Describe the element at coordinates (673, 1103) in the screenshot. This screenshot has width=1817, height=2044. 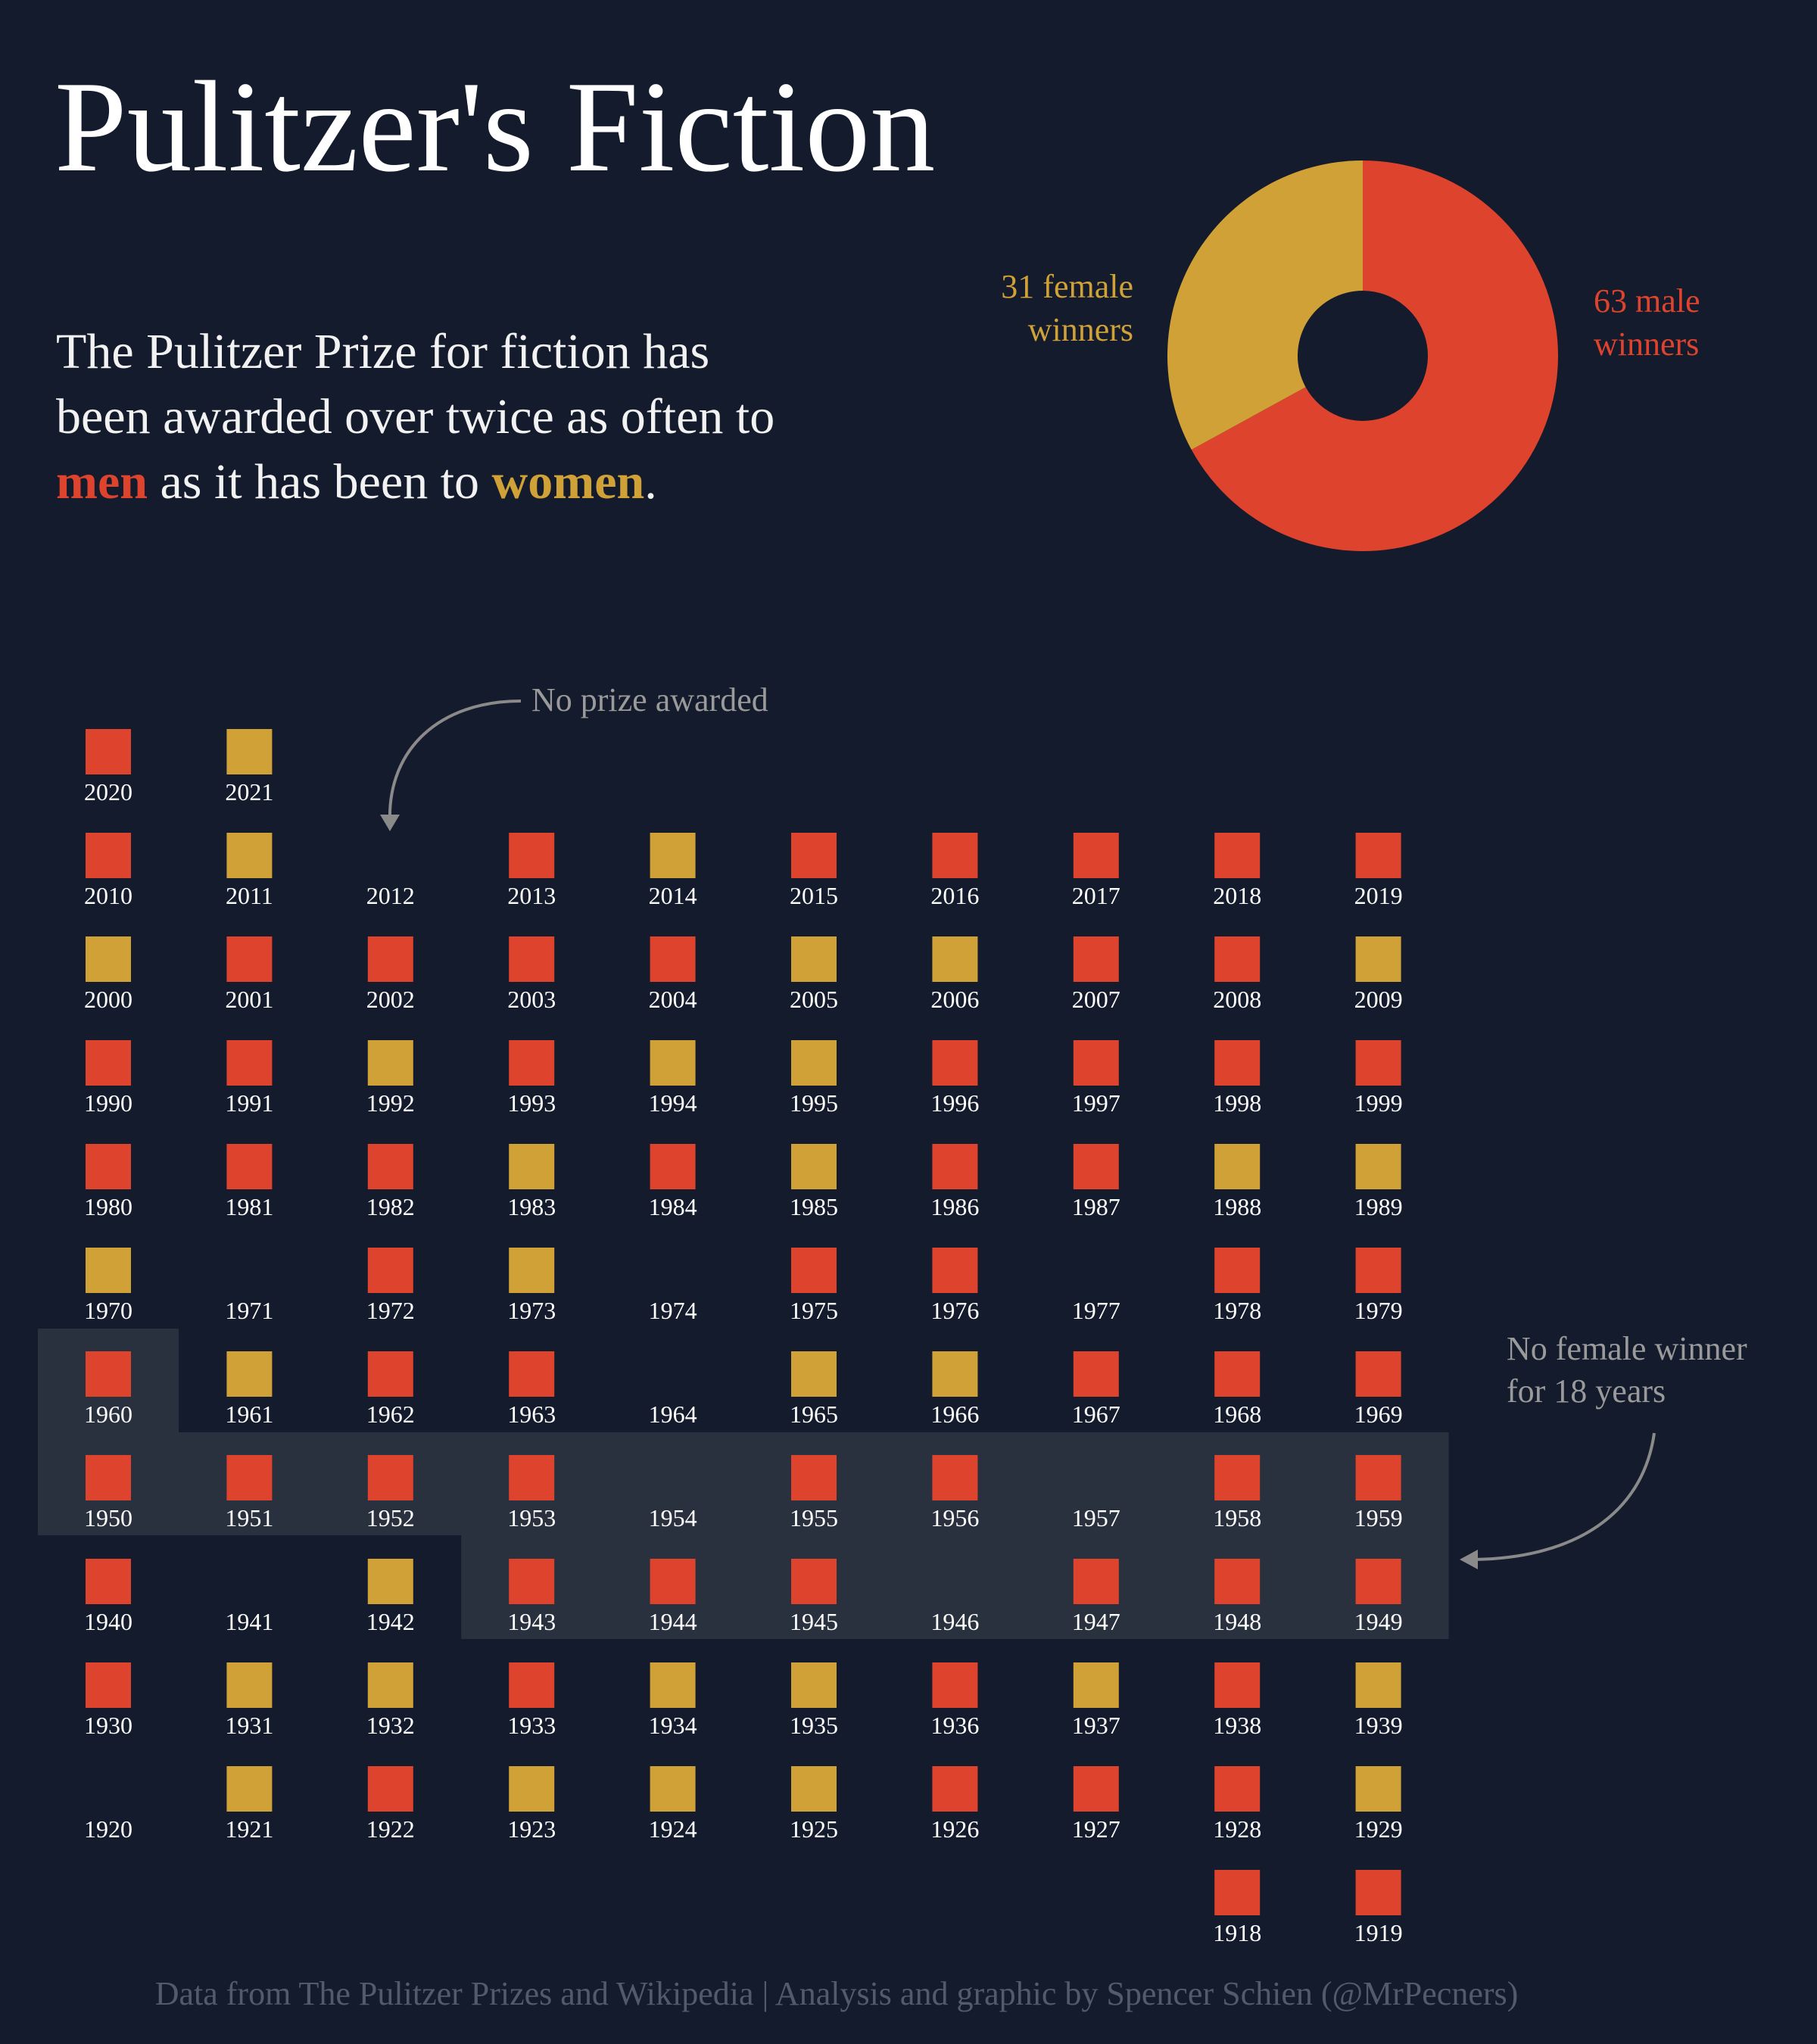
I see `year-label-1994: 1994` at that location.